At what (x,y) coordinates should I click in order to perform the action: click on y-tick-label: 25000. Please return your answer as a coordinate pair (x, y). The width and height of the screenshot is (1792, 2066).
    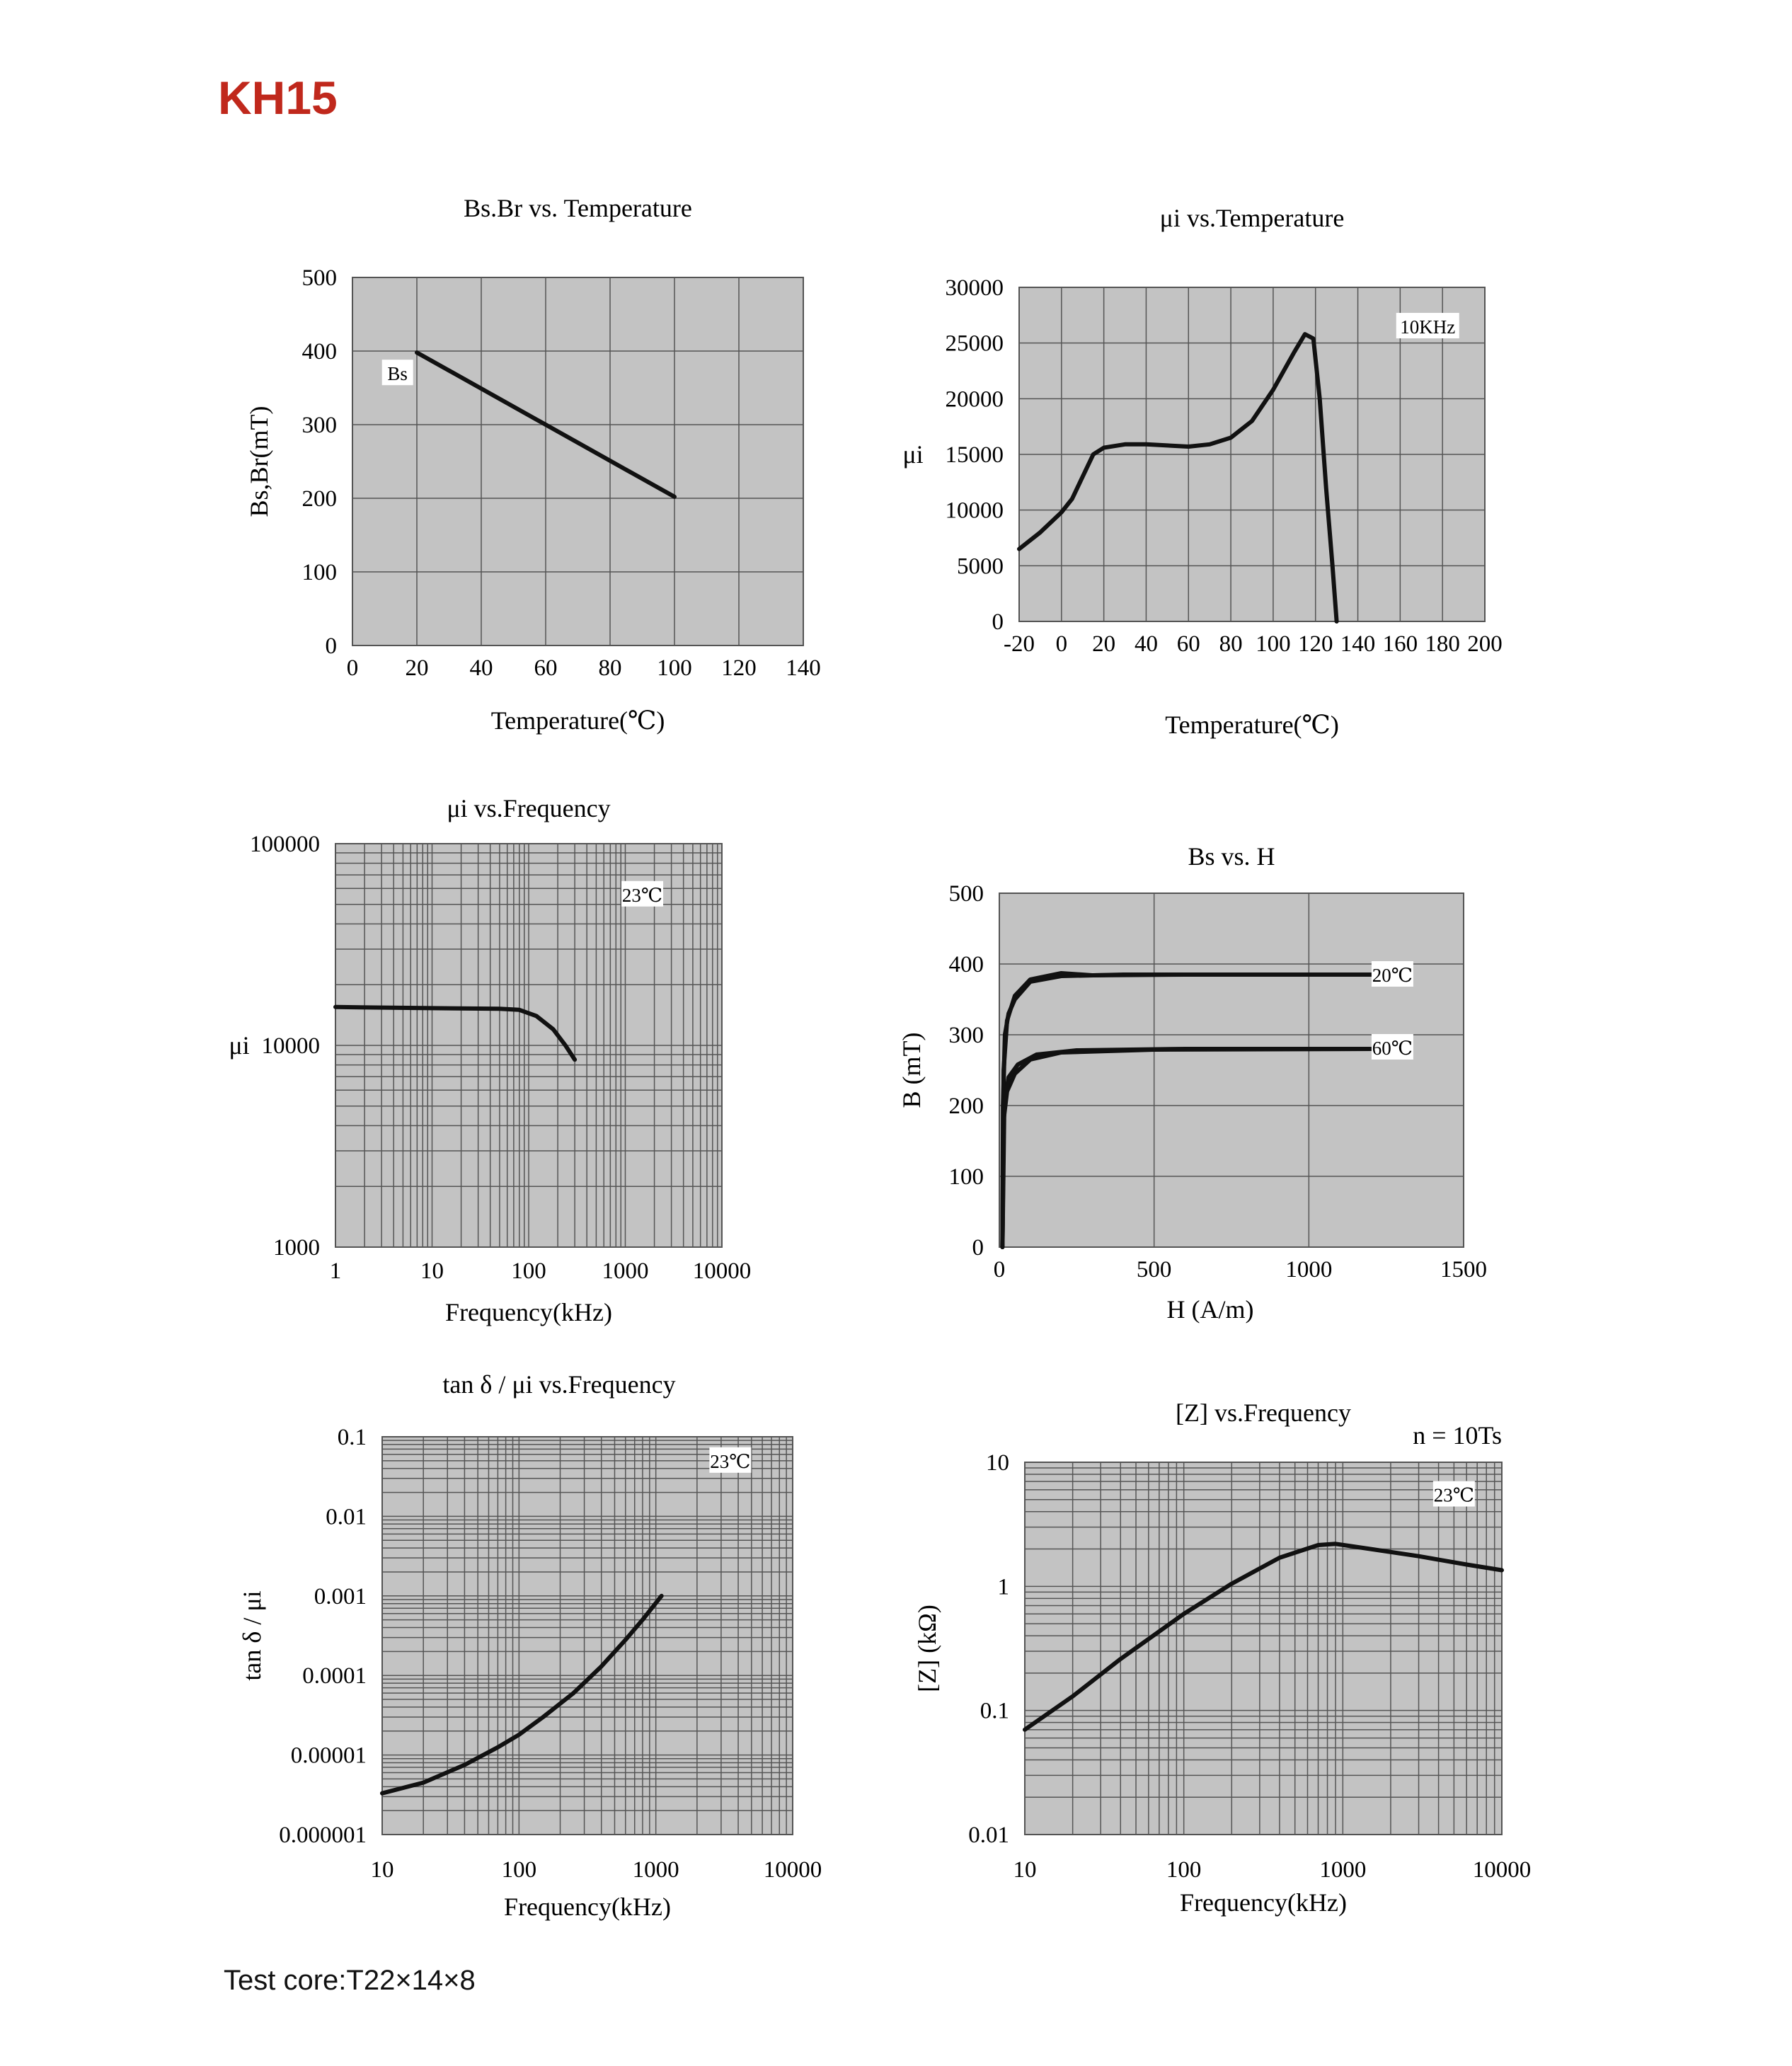
    Looking at the image, I should click on (975, 344).